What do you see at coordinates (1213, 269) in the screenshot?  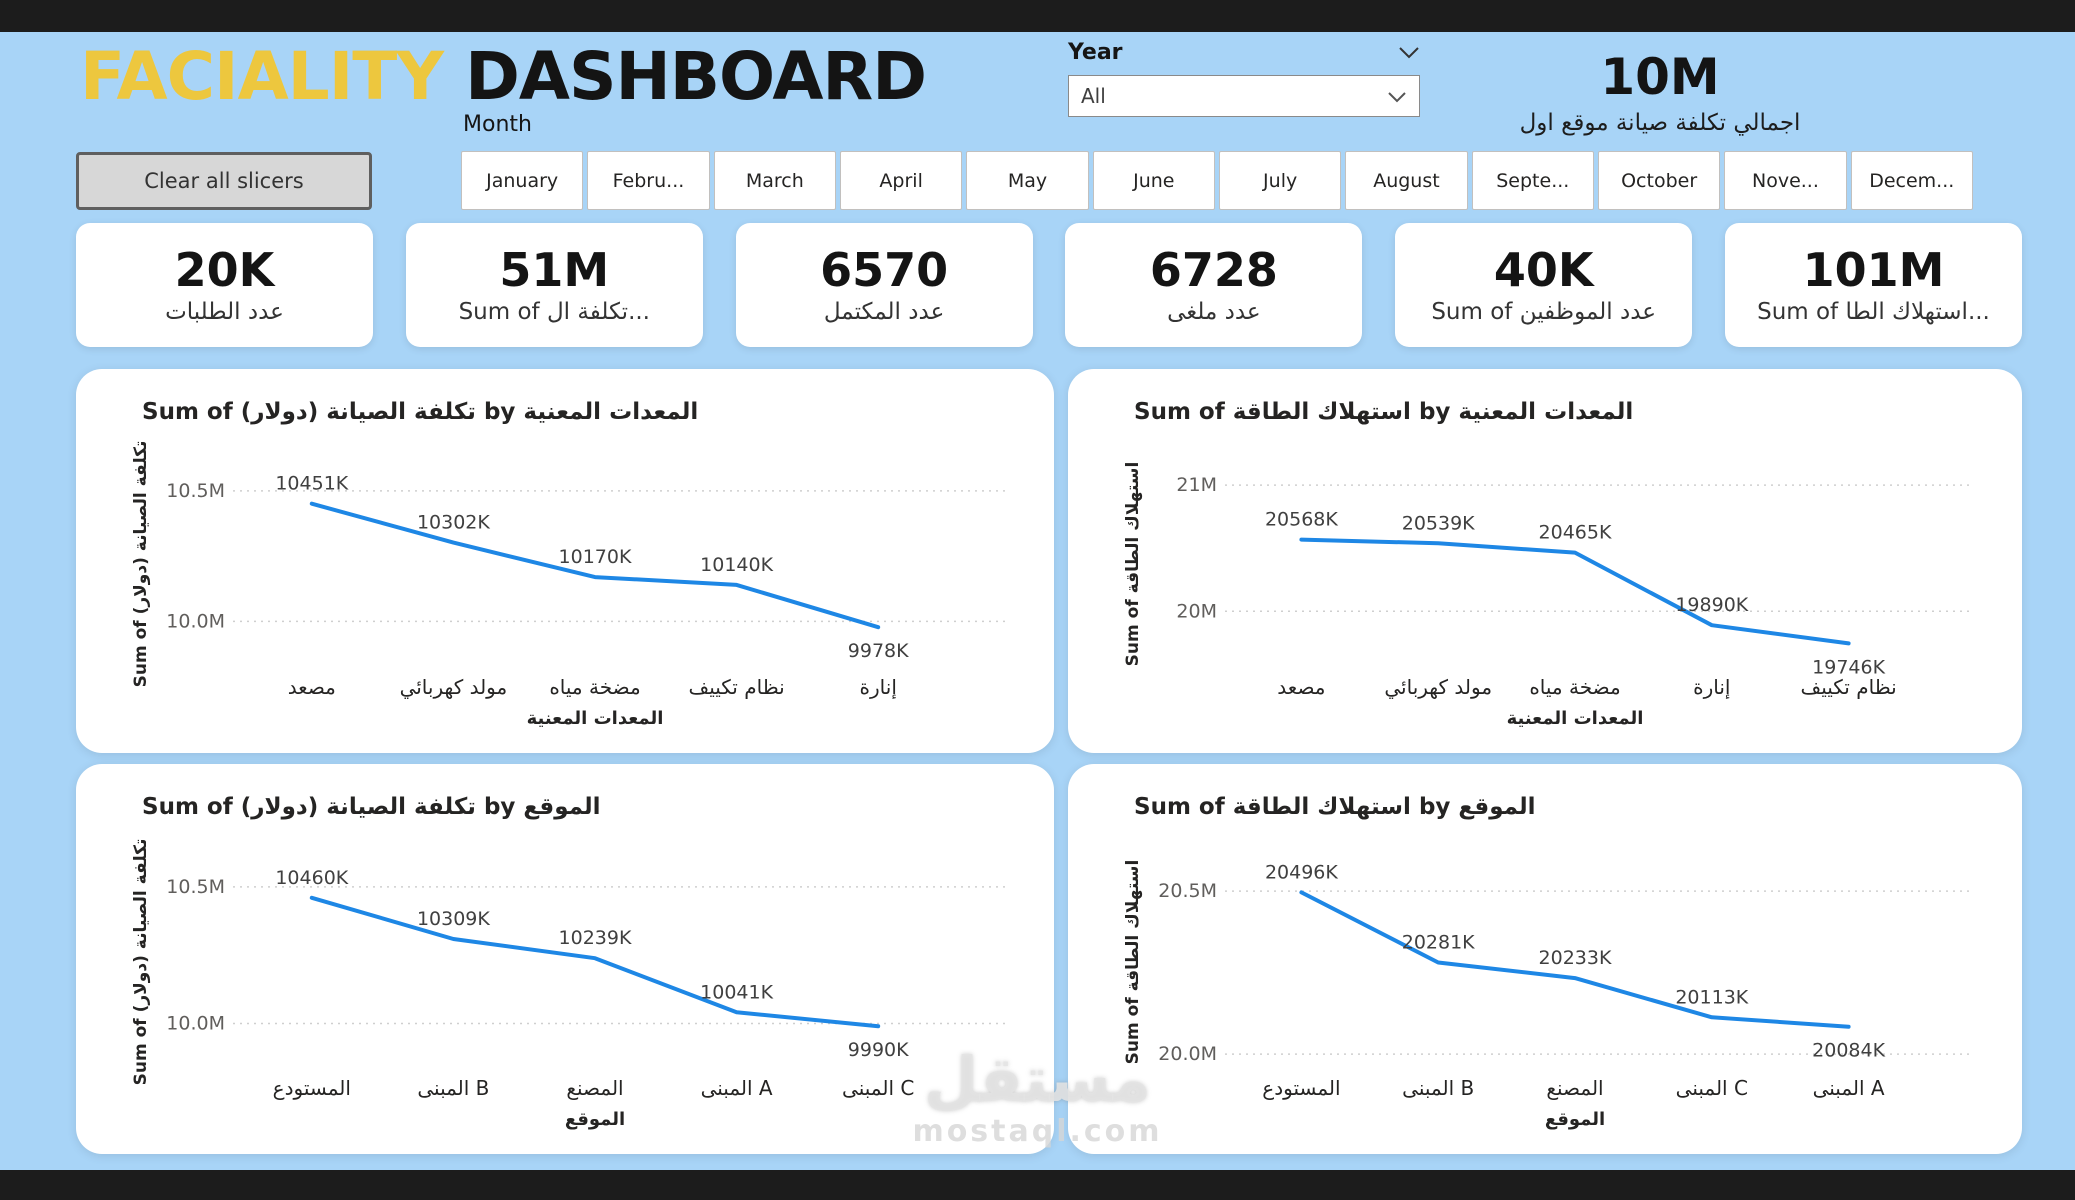 I see `kpi-value: 6728` at bounding box center [1213, 269].